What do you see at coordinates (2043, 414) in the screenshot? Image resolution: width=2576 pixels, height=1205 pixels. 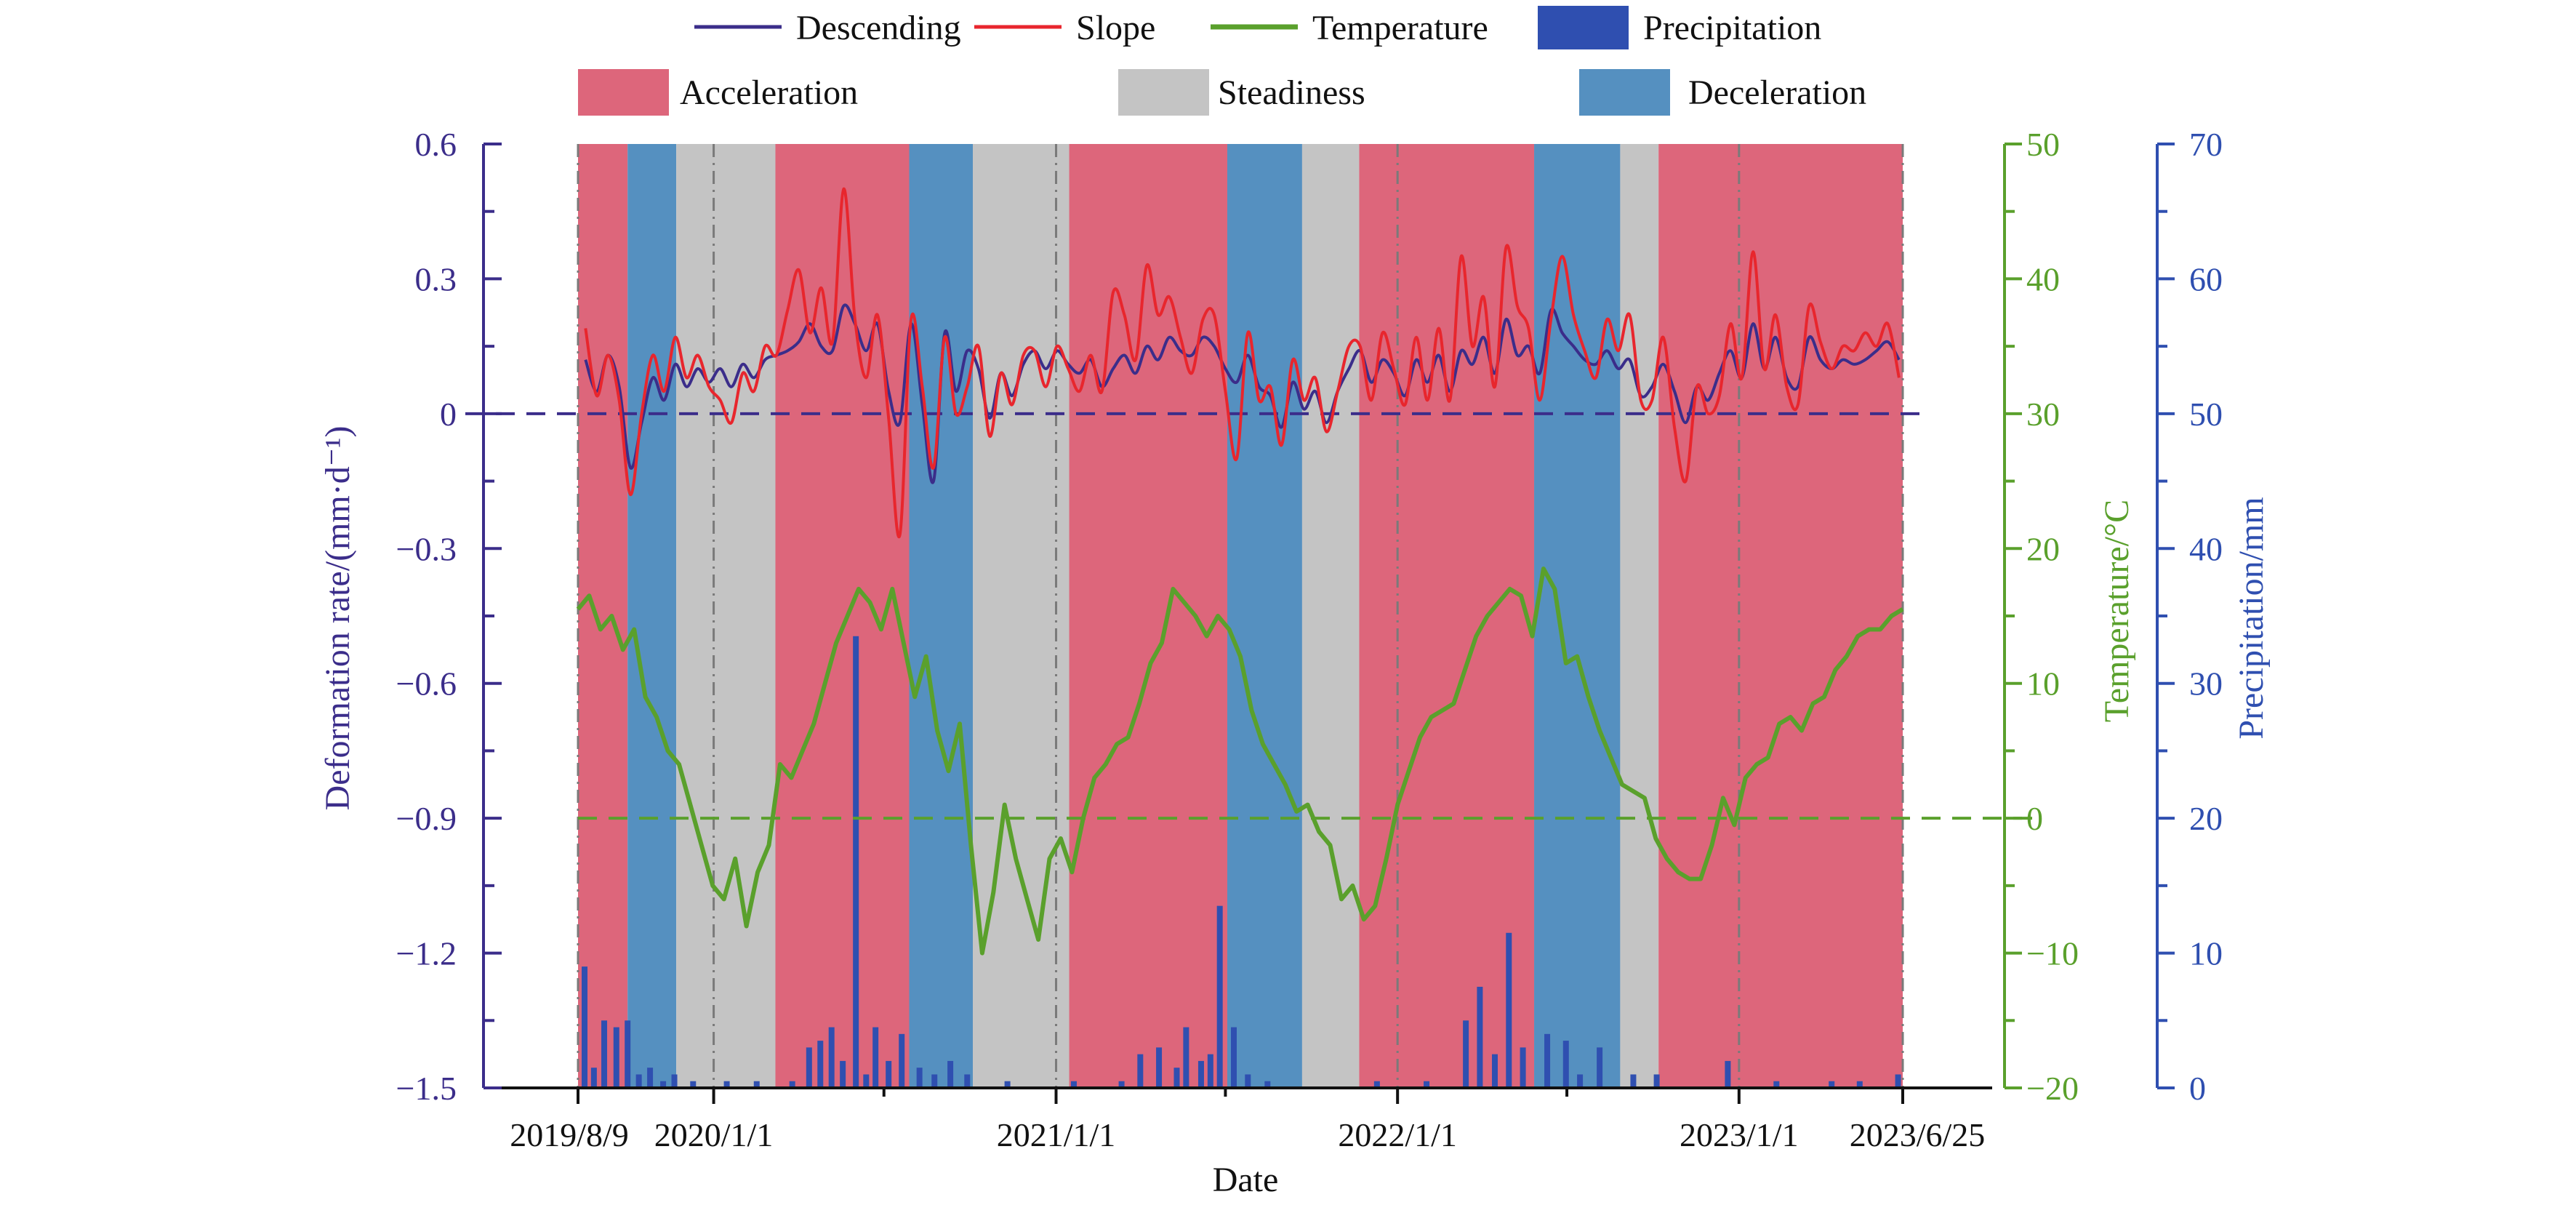 I see `temperature-tick-label: 30` at bounding box center [2043, 414].